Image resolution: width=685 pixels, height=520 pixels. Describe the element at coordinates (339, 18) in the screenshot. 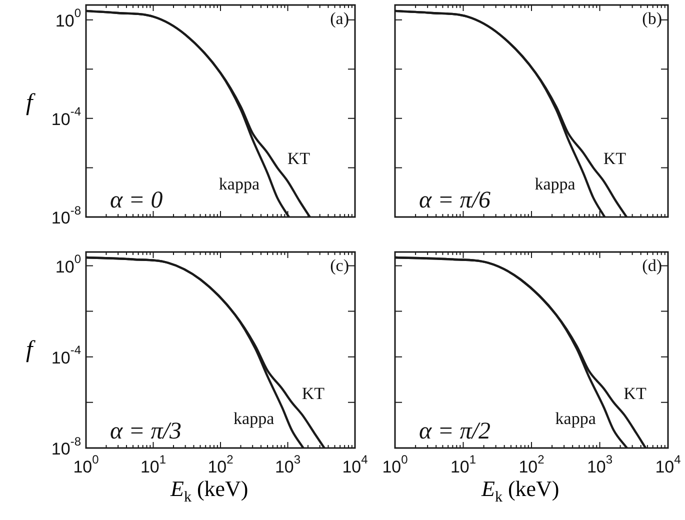

I see `annotation: (a)` at that location.